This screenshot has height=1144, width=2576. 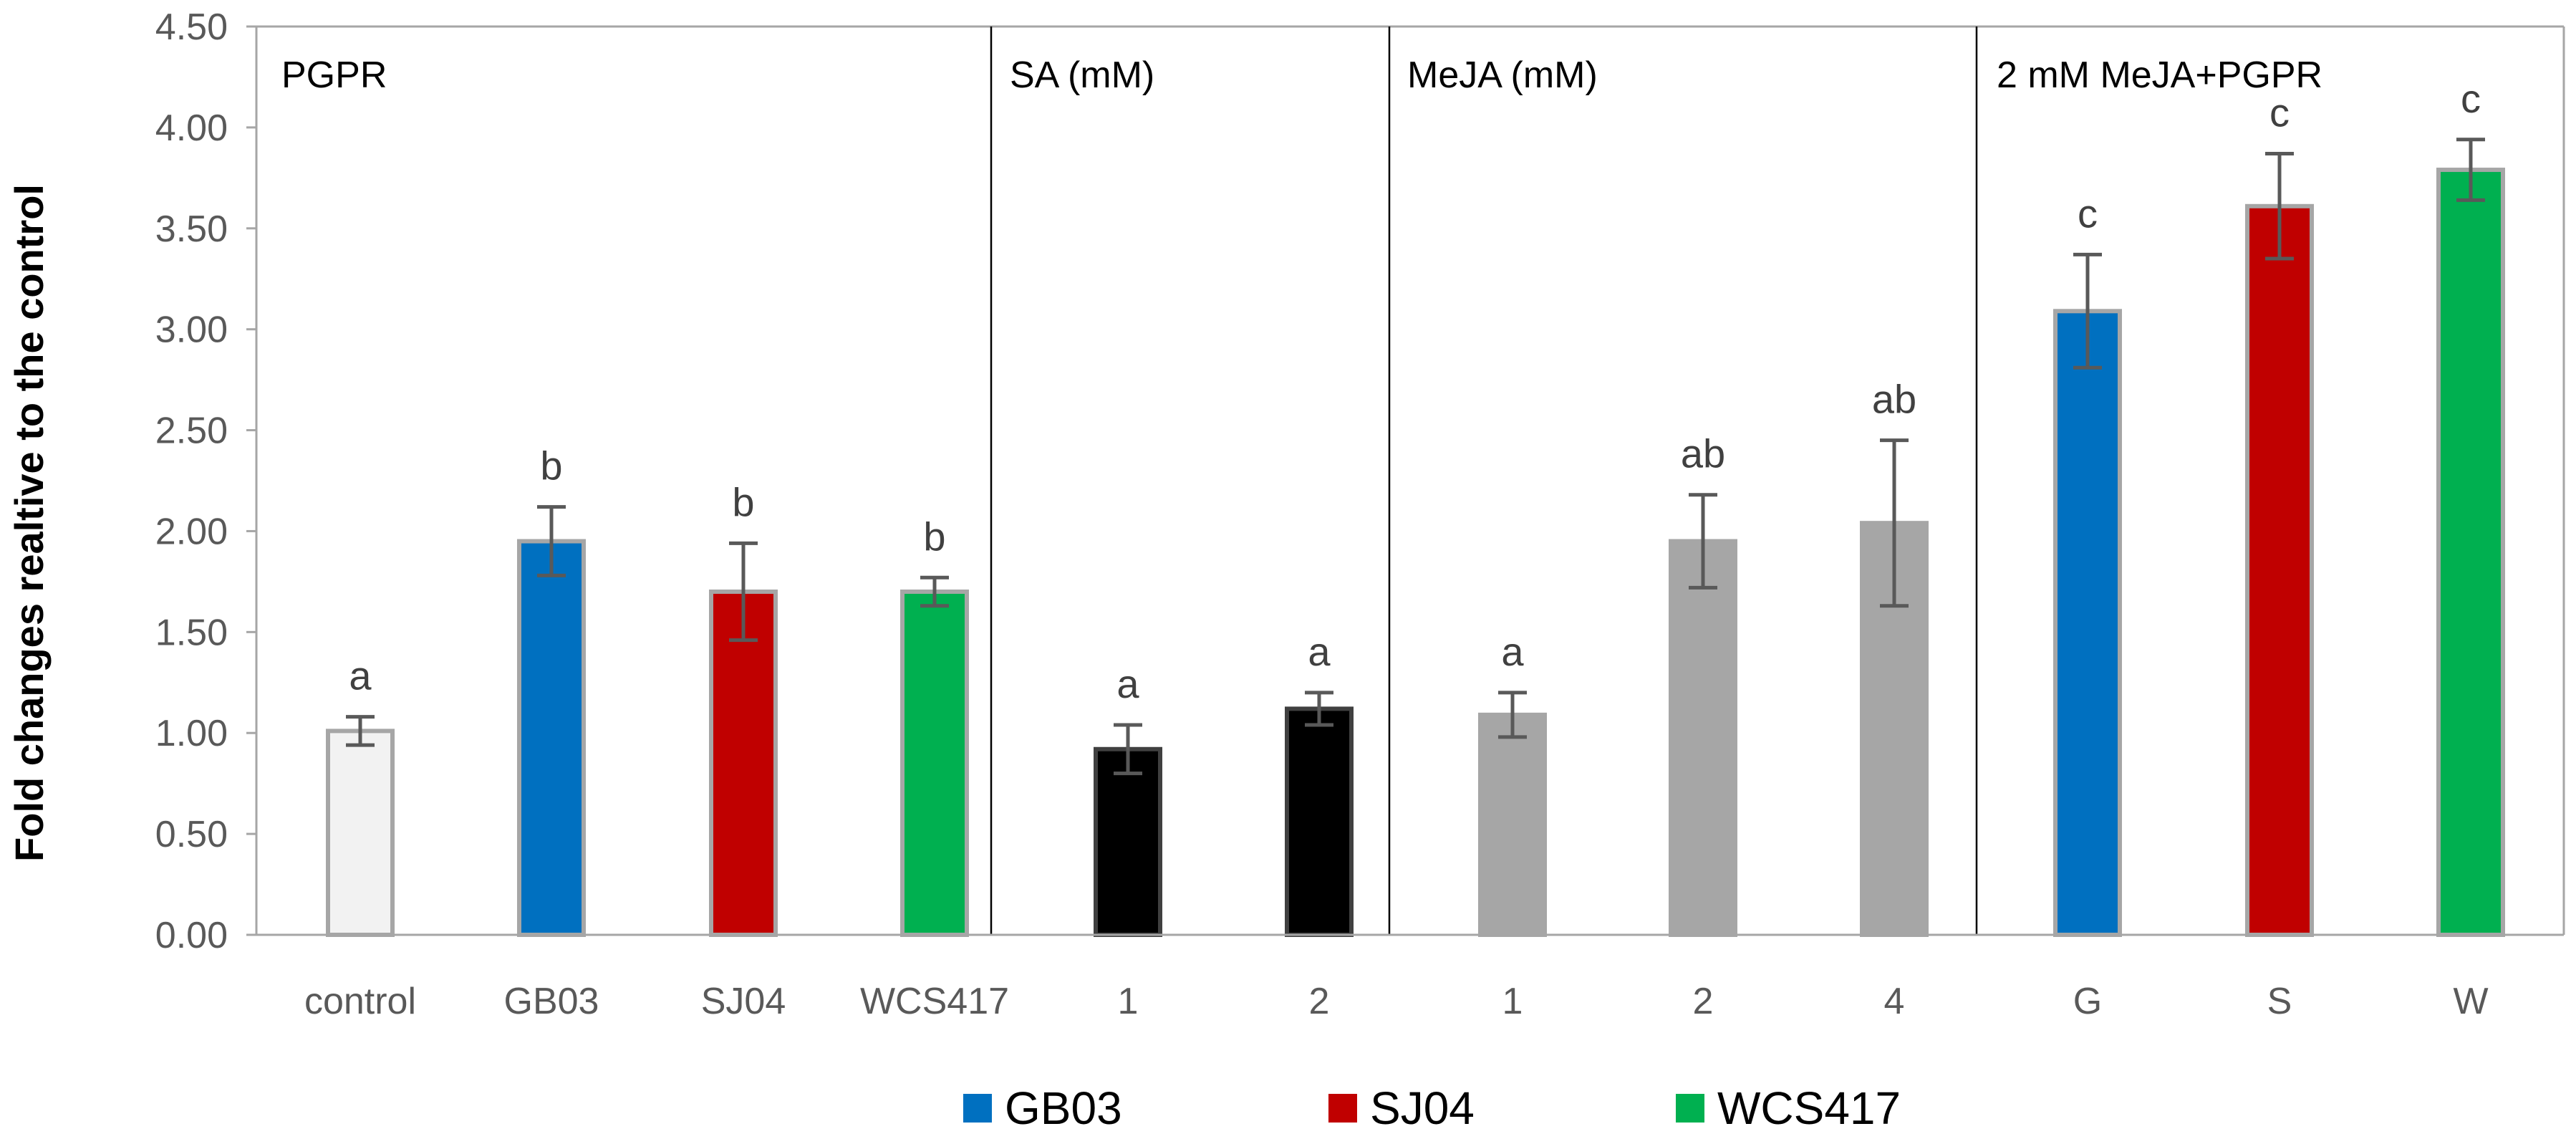 I want to click on y-axis-title: Fold changes realtive to the control, so click(x=29, y=523).